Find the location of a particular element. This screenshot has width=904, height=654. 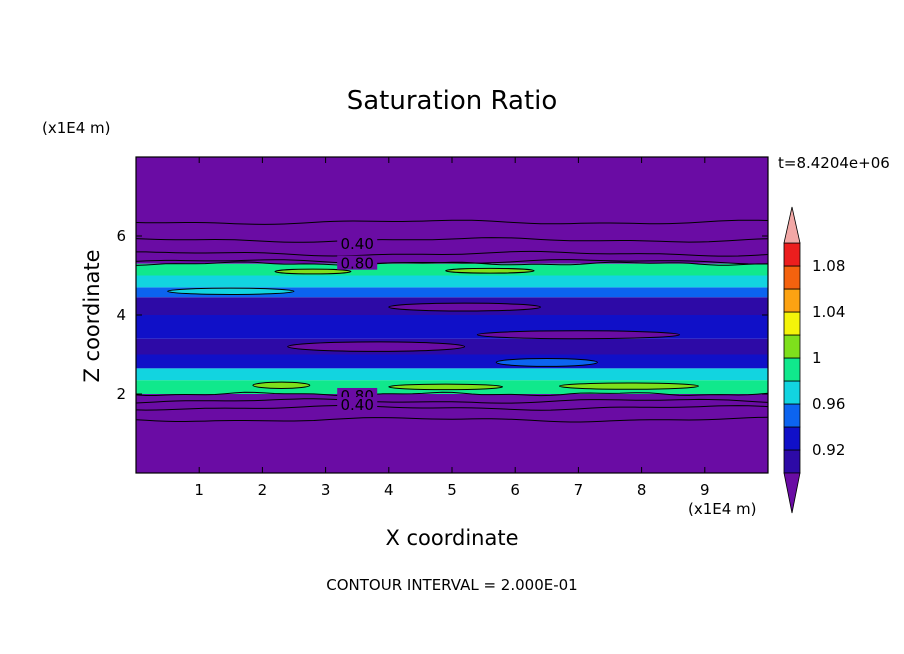

x-tick-label-7: 8 is located at coordinates (642, 490).